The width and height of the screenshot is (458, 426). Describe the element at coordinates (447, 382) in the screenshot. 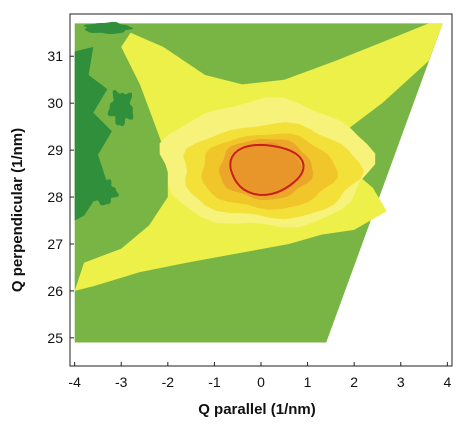

I see `x-tick-label: 4` at that location.